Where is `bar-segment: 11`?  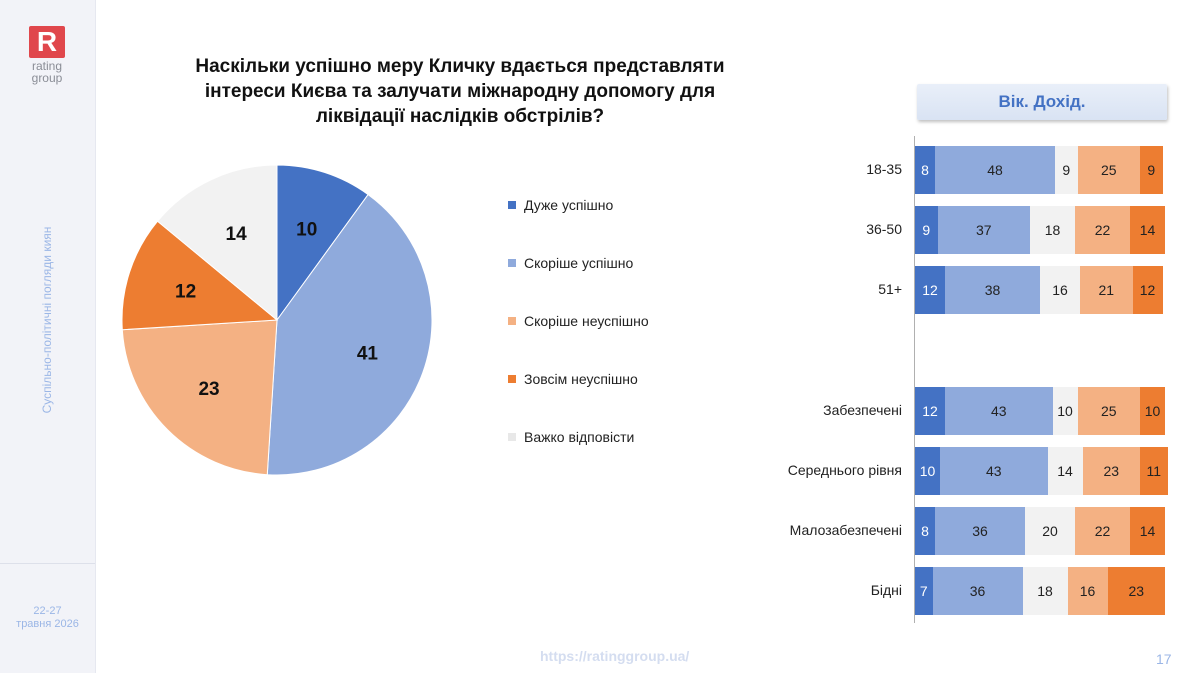
bar-segment: 11 is located at coordinates (1154, 471).